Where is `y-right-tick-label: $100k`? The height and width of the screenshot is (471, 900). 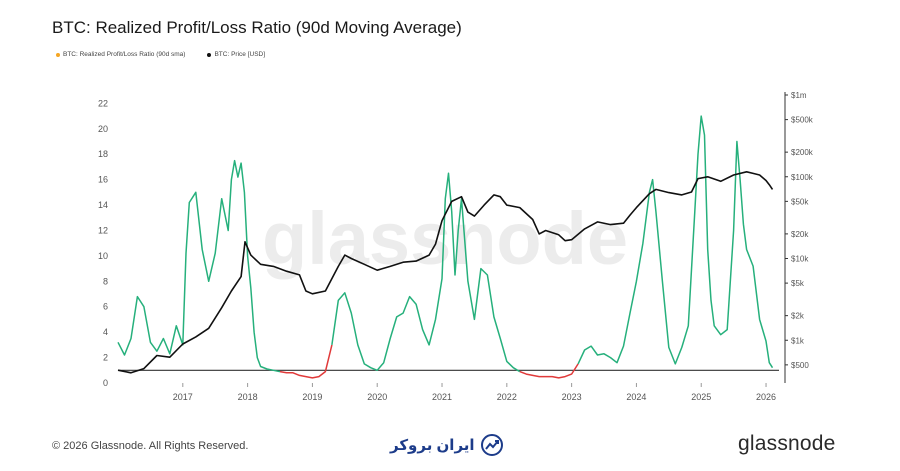
y-right-tick-label: $100k is located at coordinates (802, 177).